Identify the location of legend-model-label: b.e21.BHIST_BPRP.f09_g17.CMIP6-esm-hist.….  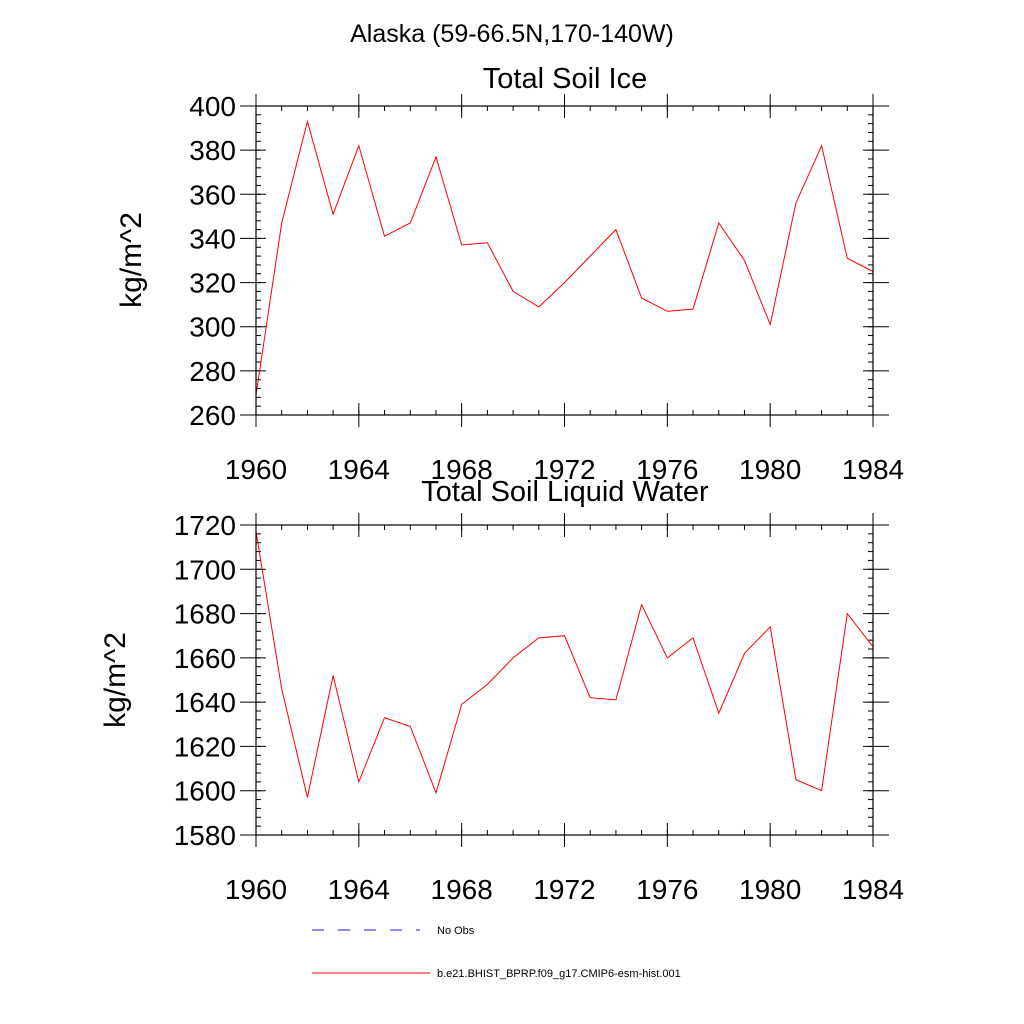
(559, 974).